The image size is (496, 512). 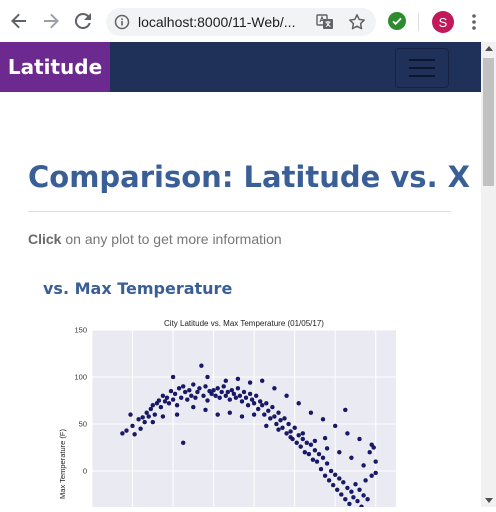 What do you see at coordinates (489, 500) in the screenshot?
I see `scroll-down-arrow-icon` at bounding box center [489, 500].